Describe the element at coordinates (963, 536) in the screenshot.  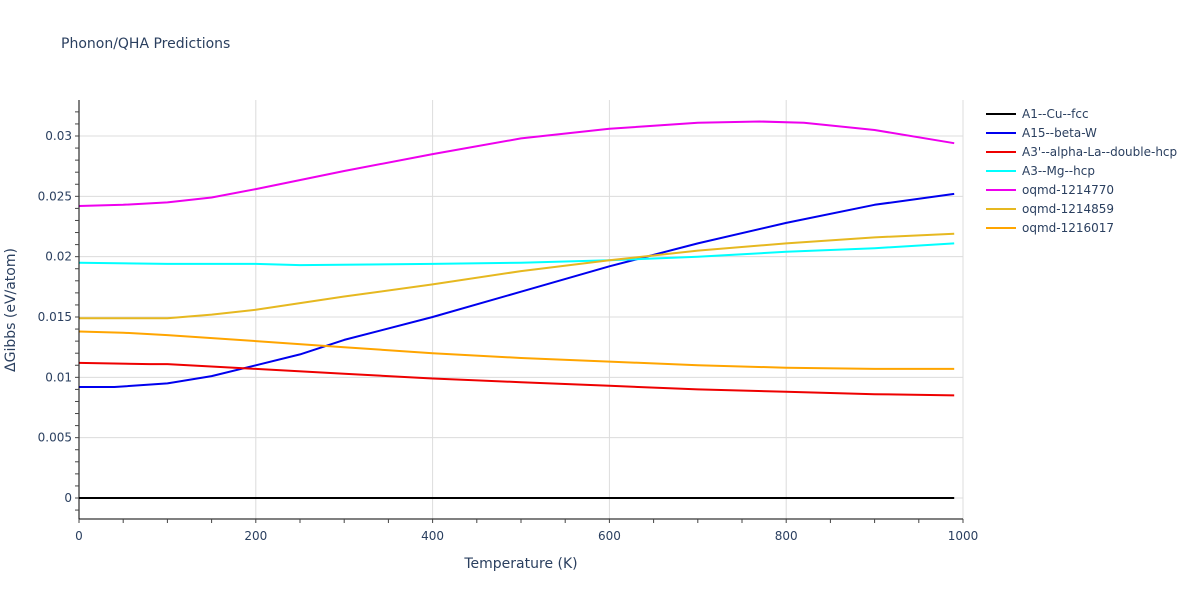
I see `x-tick-label: 1000` at that location.